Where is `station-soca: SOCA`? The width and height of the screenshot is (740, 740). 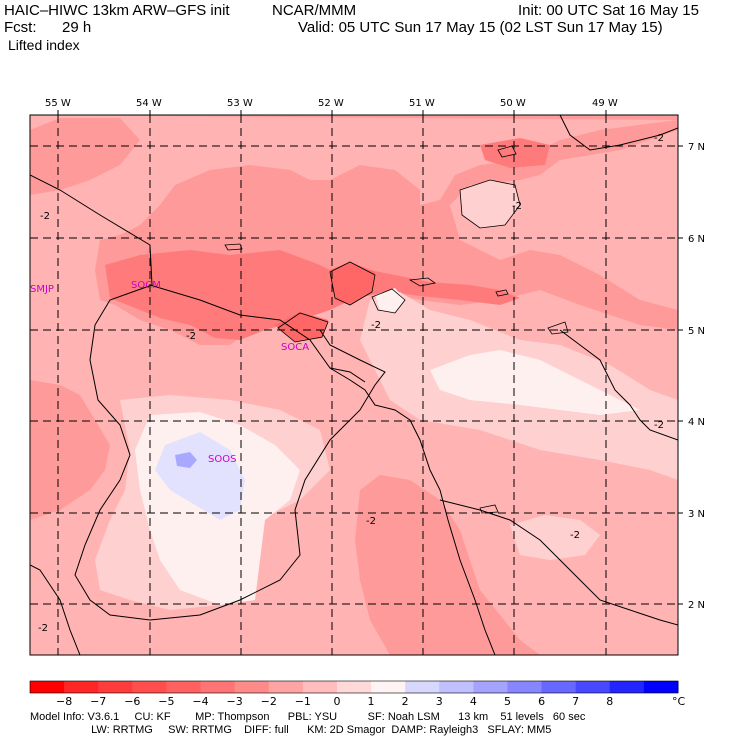 station-soca: SOCA is located at coordinates (295, 347).